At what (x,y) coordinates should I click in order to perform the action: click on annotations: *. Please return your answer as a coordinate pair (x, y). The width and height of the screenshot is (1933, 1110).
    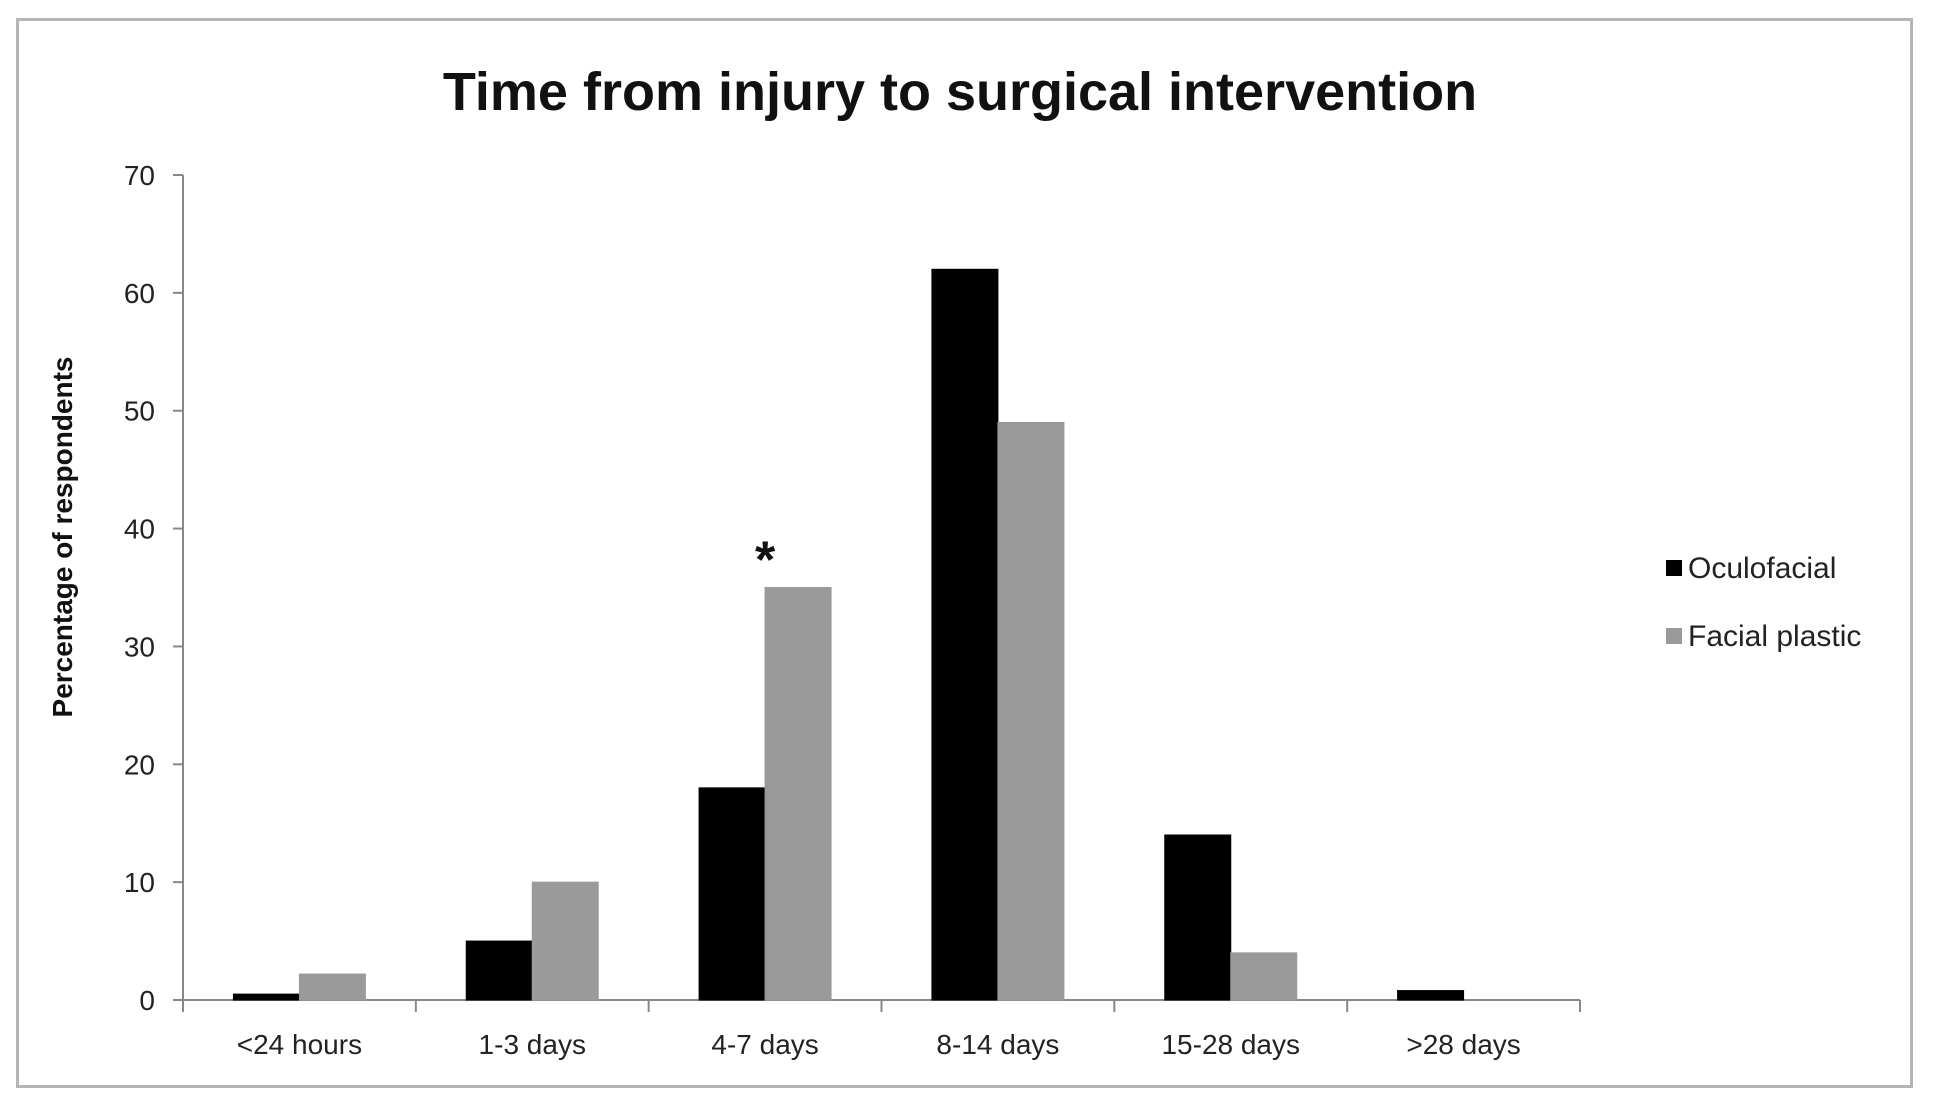
    Looking at the image, I should click on (765, 561).